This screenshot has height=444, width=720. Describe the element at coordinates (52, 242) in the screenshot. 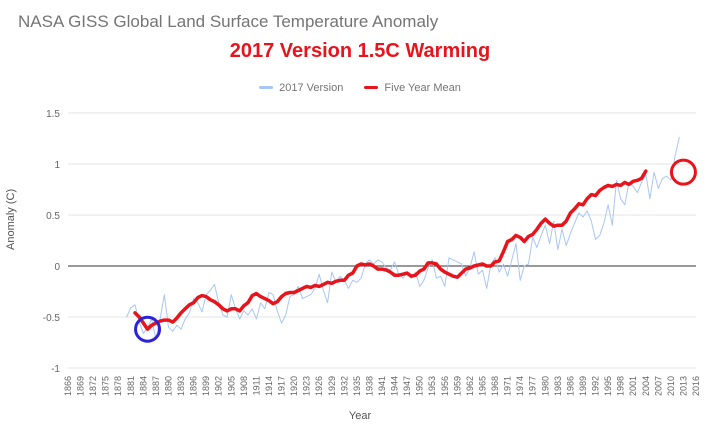

I see `y-tick-labels: 1.5 1 0.5 0 -0.5 -1` at that location.